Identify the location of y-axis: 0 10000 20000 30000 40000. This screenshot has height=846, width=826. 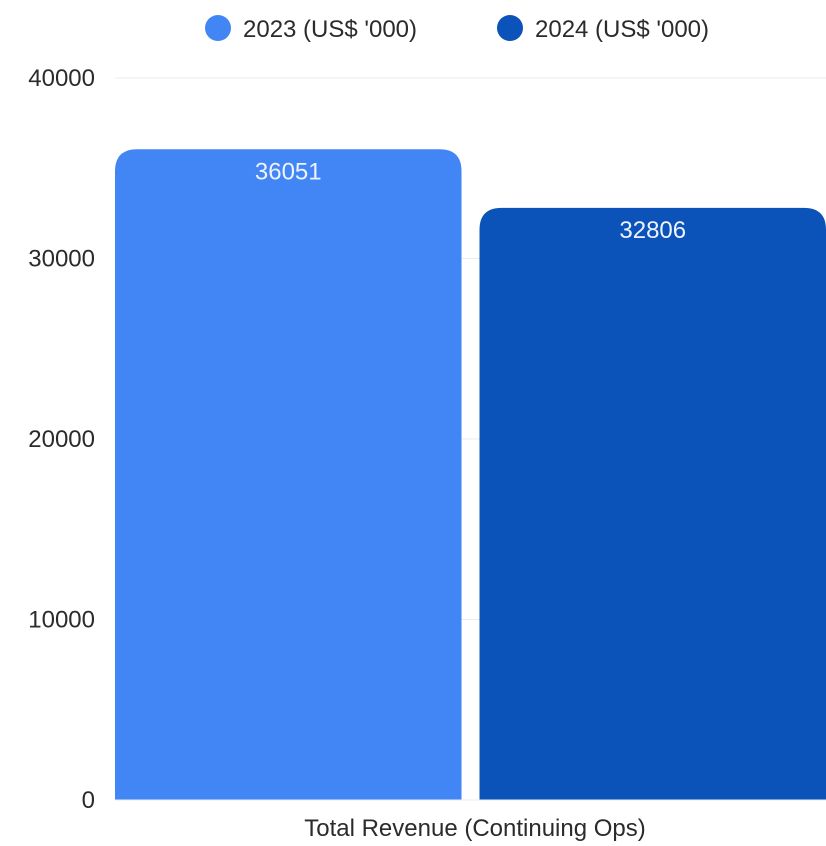
(61, 439).